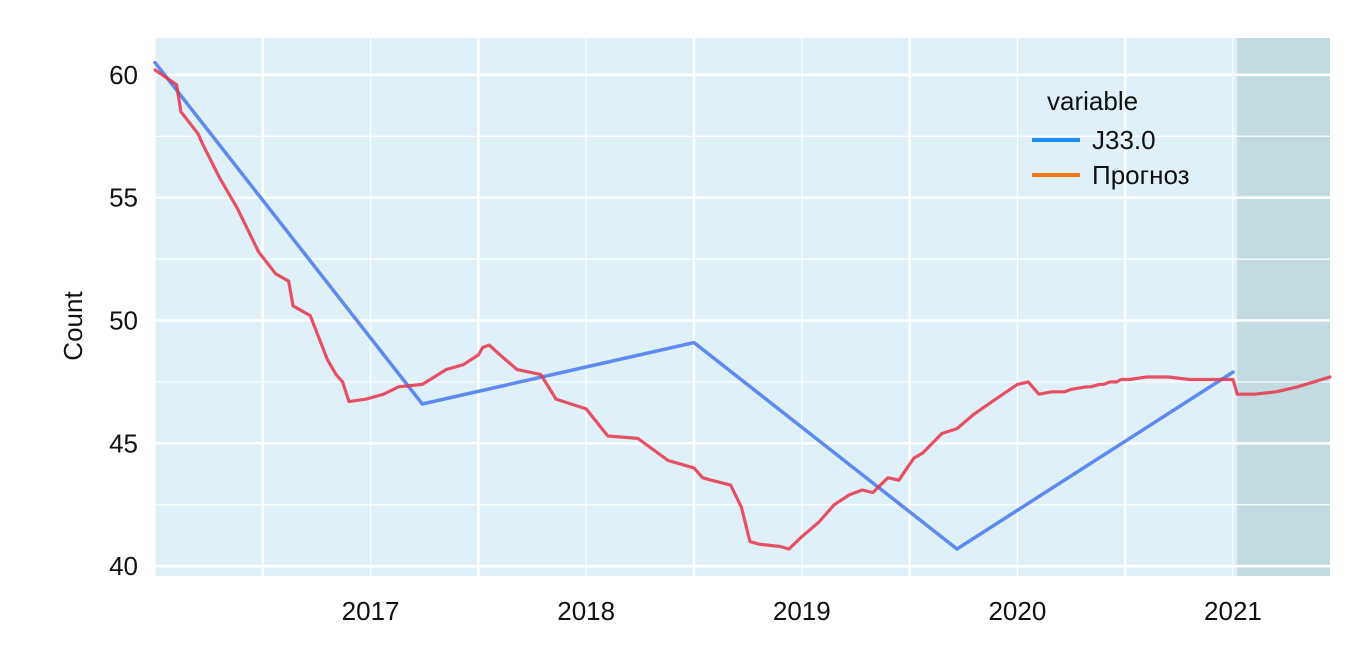 Image resolution: width=1356 pixels, height=645 pixels. I want to click on legend: variable J33.0 Прогноз, so click(1111, 138).